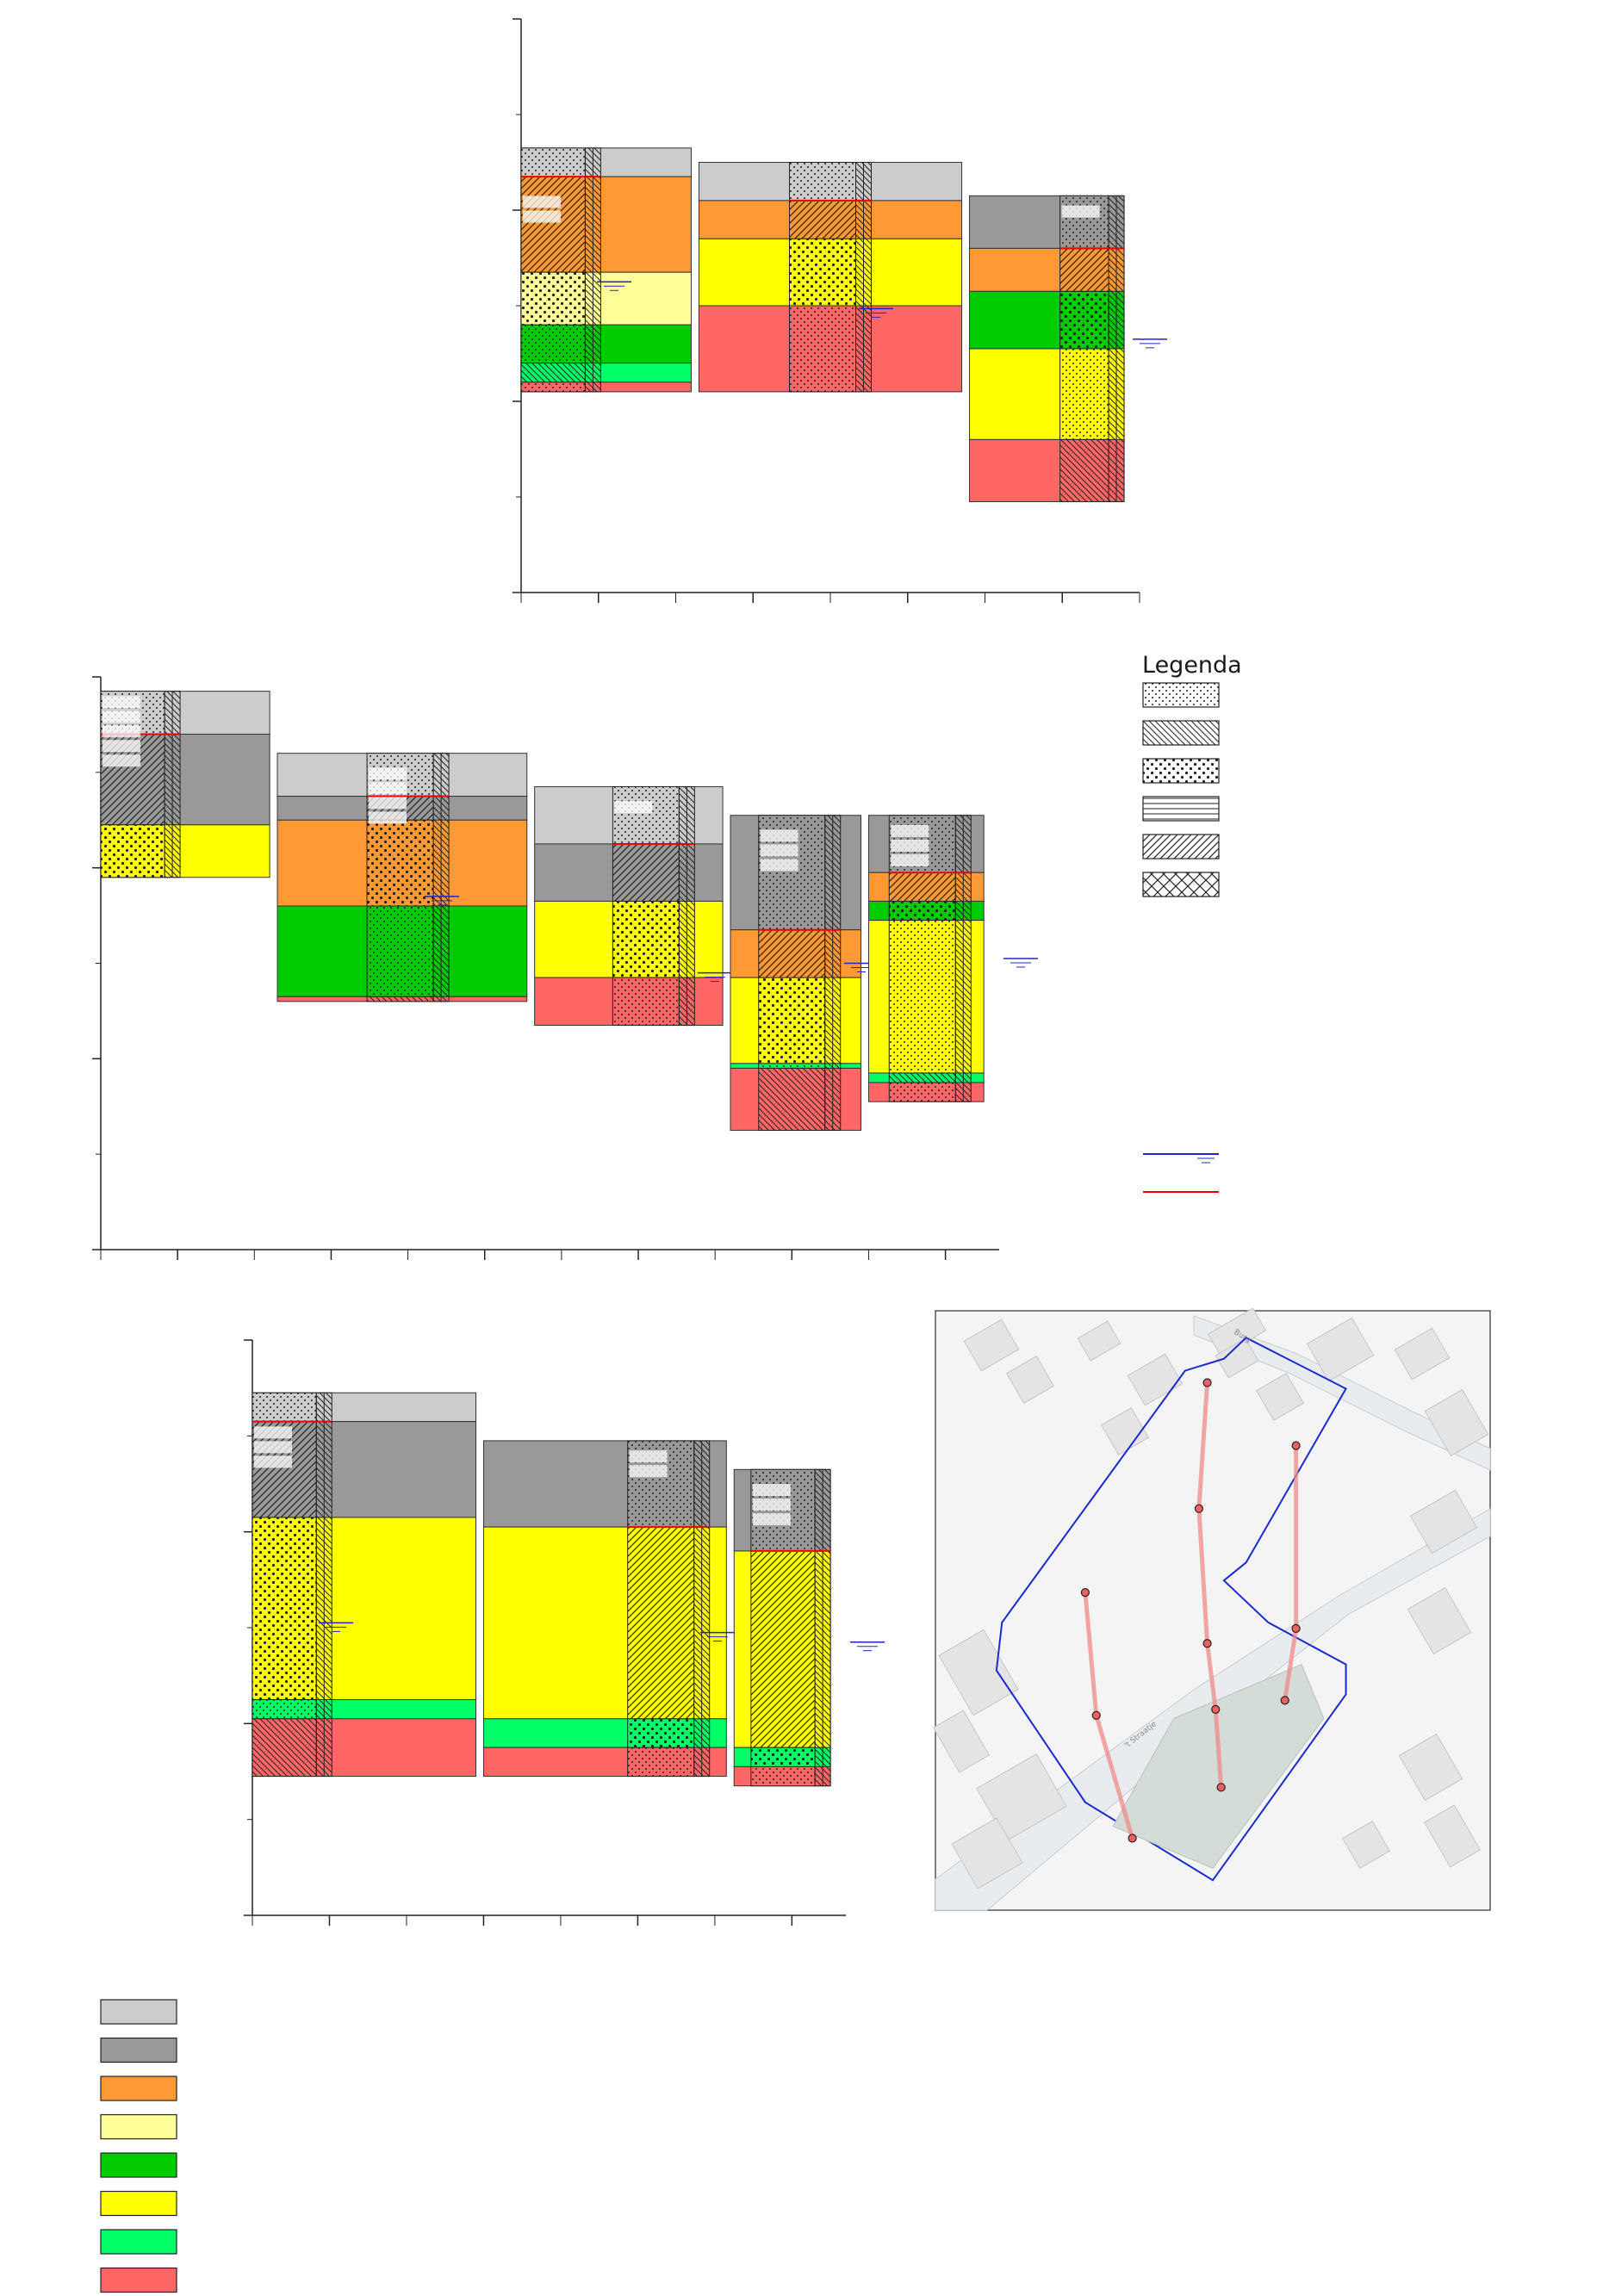  I want to click on unit-swatch-bedding, so click(138, 2280).